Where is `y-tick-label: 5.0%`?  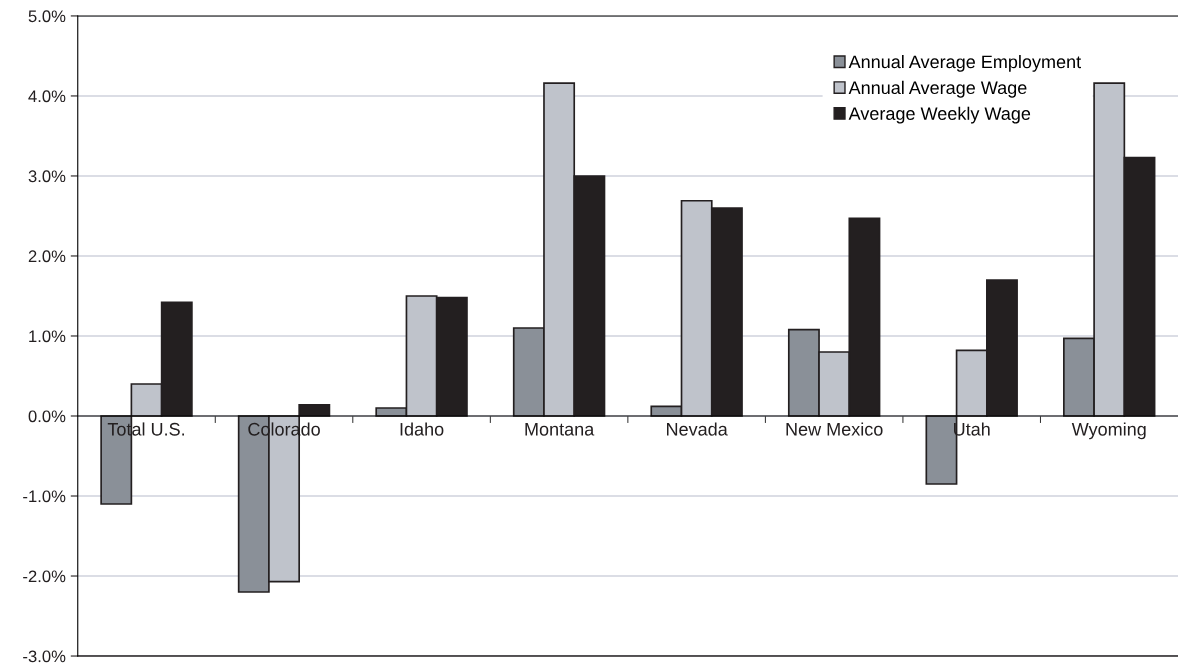
y-tick-label: 5.0% is located at coordinates (47, 16).